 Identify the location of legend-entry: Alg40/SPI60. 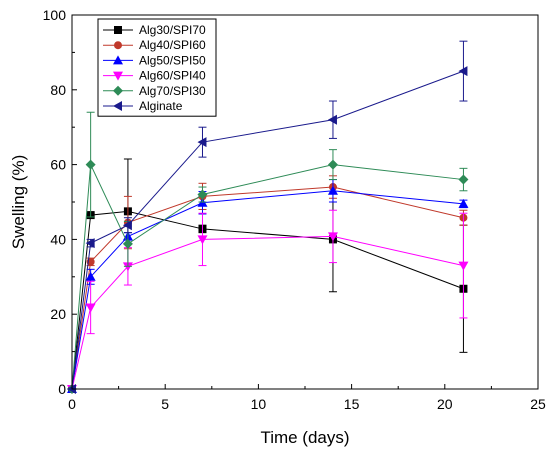
(154, 45).